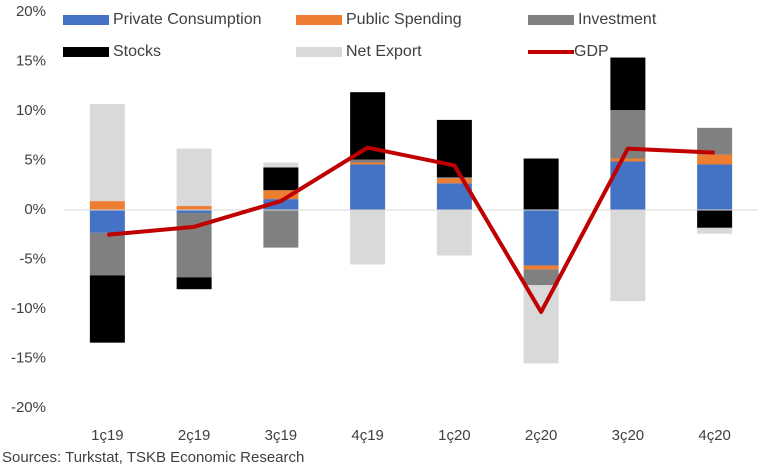 The image size is (761, 470). What do you see at coordinates (28, 357) in the screenshot?
I see `y-tick-label: -15%` at bounding box center [28, 357].